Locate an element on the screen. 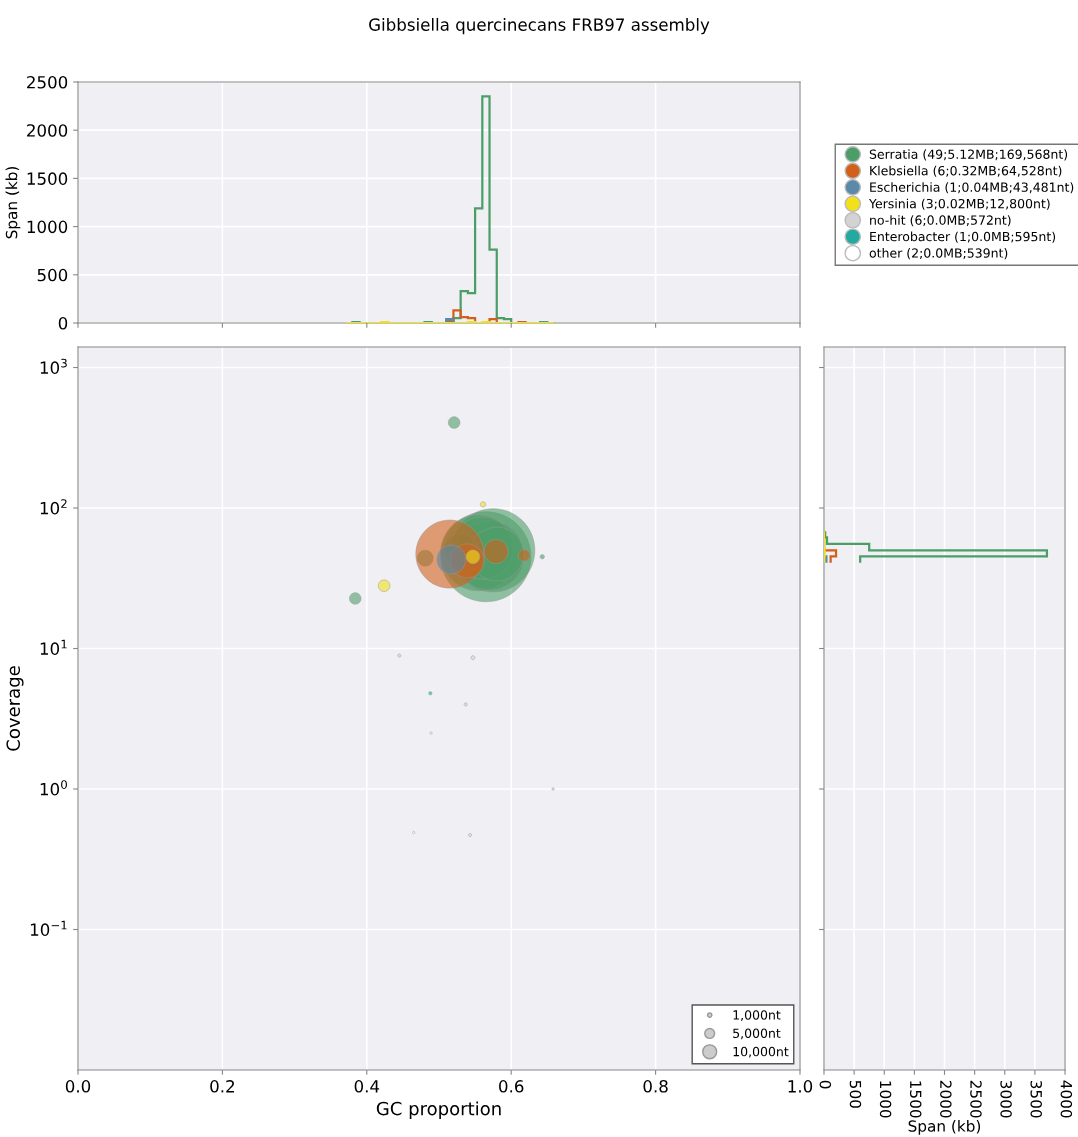  y-axis-title: Span (kb) is located at coordinates (13, 202).